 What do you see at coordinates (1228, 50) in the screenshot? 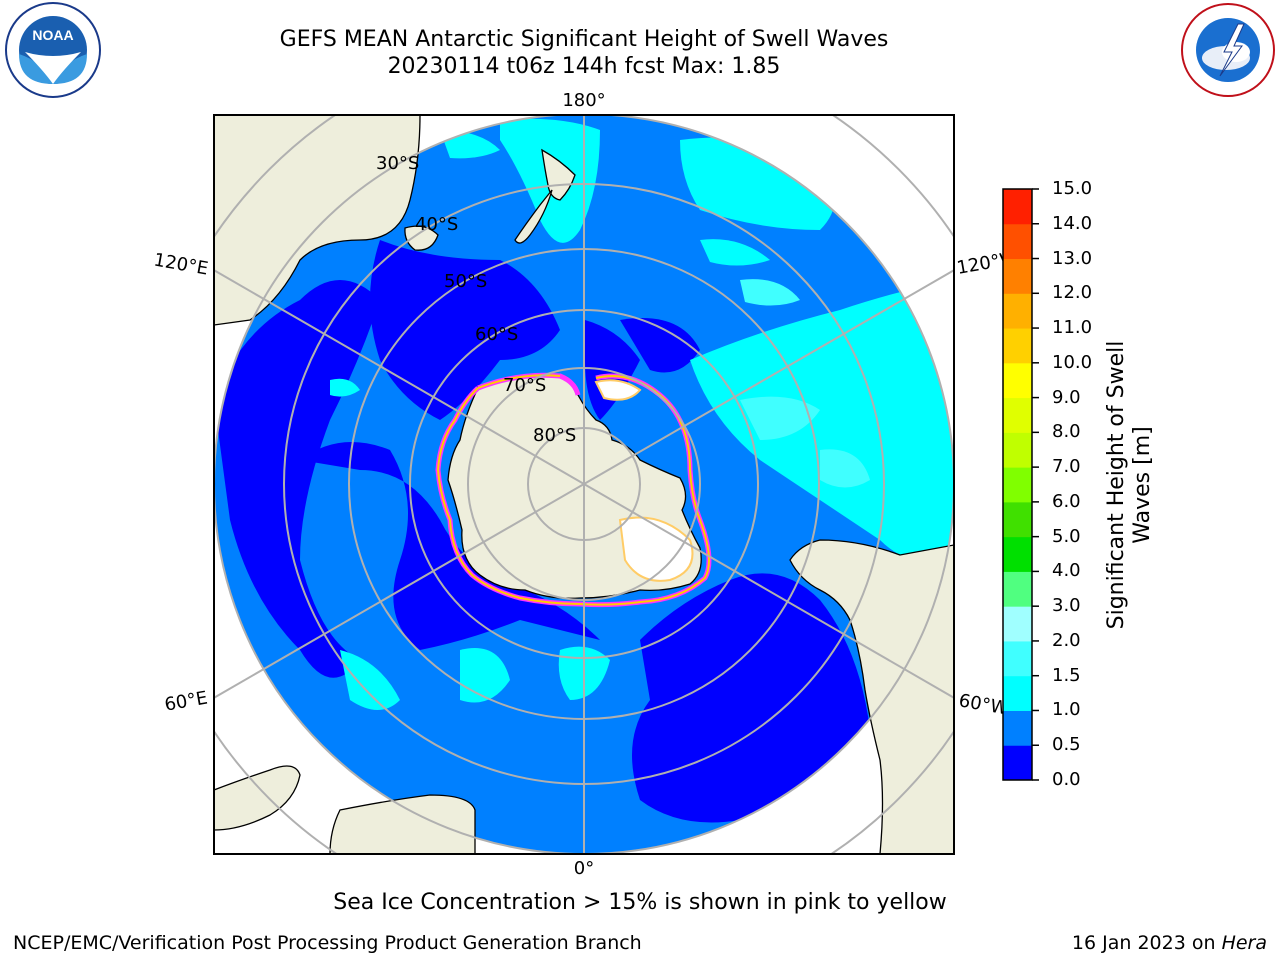
I see `nws-logo` at bounding box center [1228, 50].